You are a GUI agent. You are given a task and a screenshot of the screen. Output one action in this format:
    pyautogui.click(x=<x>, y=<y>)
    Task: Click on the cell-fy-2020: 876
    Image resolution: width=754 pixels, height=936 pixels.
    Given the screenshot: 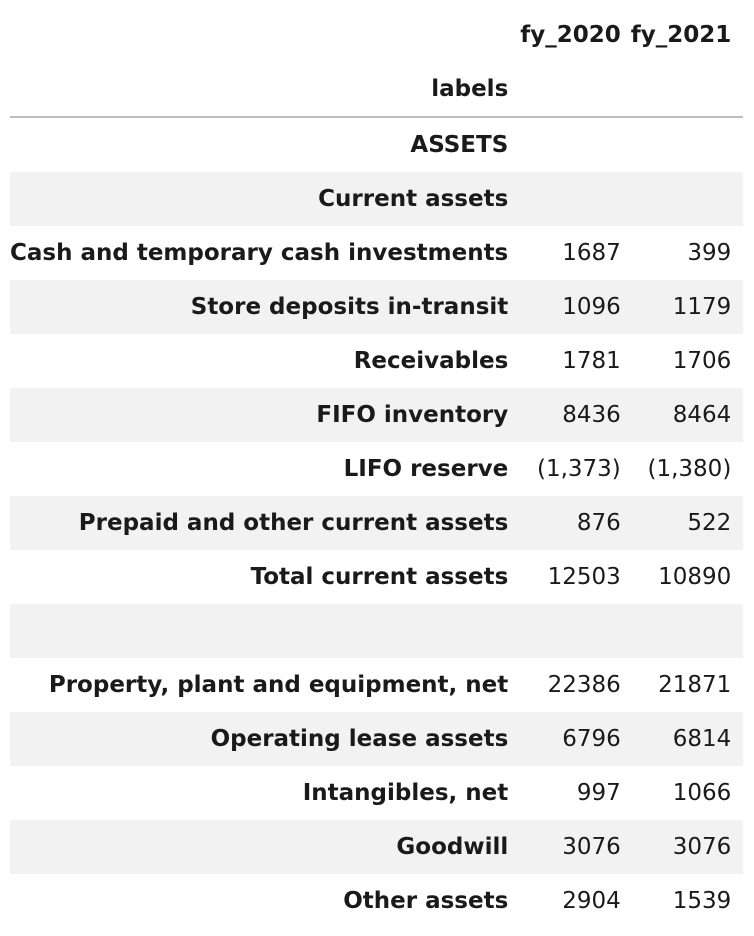 What is the action you would take?
    pyautogui.click(x=598, y=523)
    